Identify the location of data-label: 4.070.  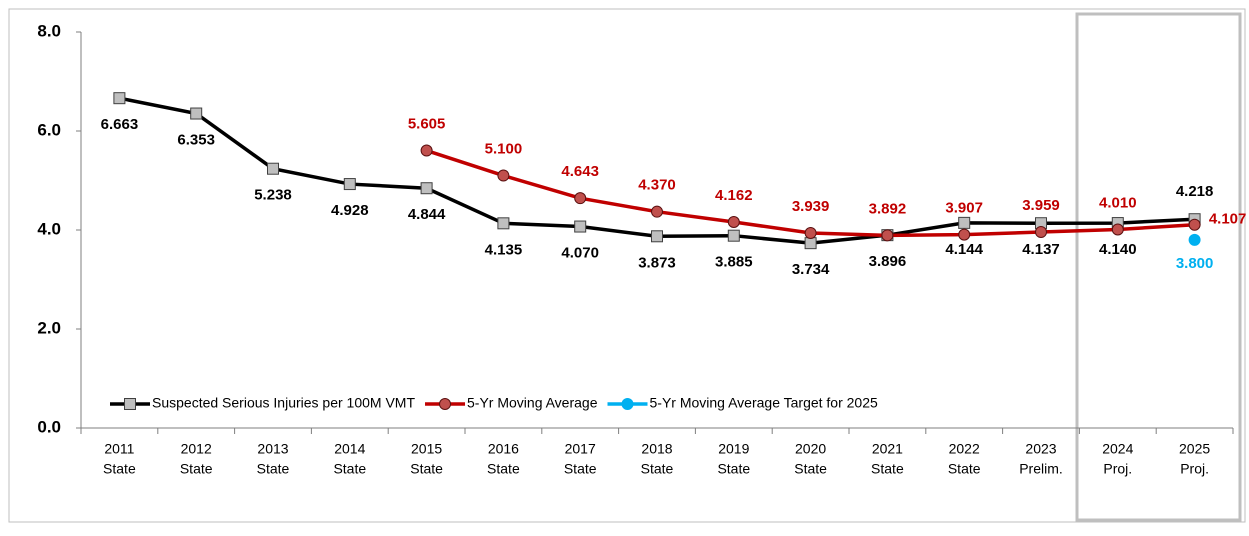
(580, 253).